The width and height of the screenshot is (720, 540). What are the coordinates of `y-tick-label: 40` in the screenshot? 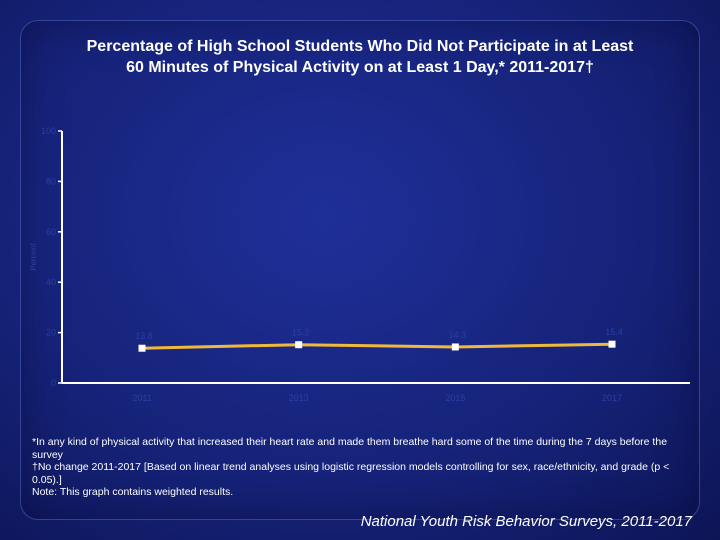 It's located at (51, 282).